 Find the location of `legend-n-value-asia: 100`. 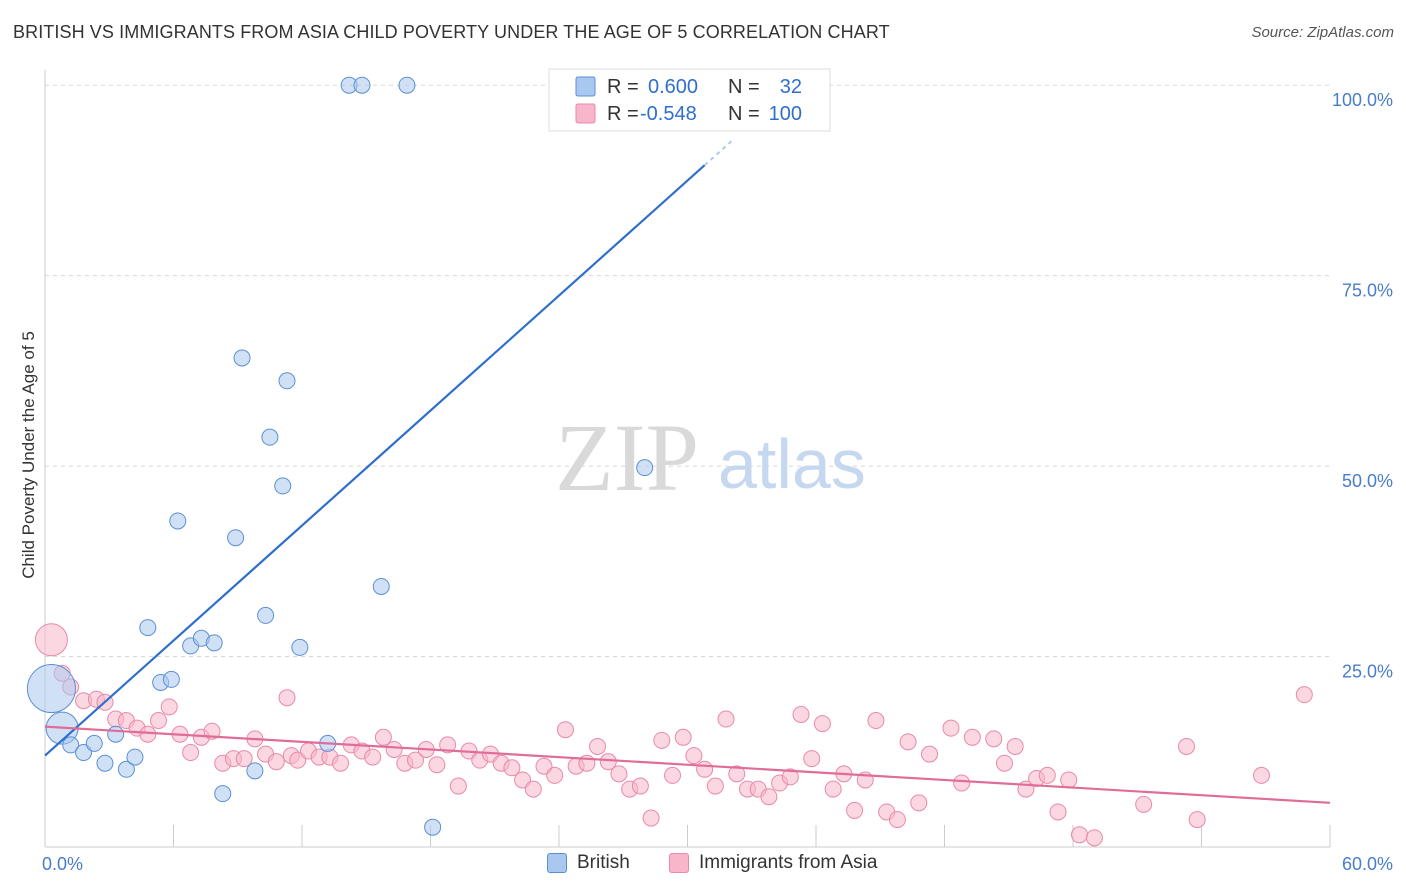

legend-n-value-asia: 100 is located at coordinates (785, 114).